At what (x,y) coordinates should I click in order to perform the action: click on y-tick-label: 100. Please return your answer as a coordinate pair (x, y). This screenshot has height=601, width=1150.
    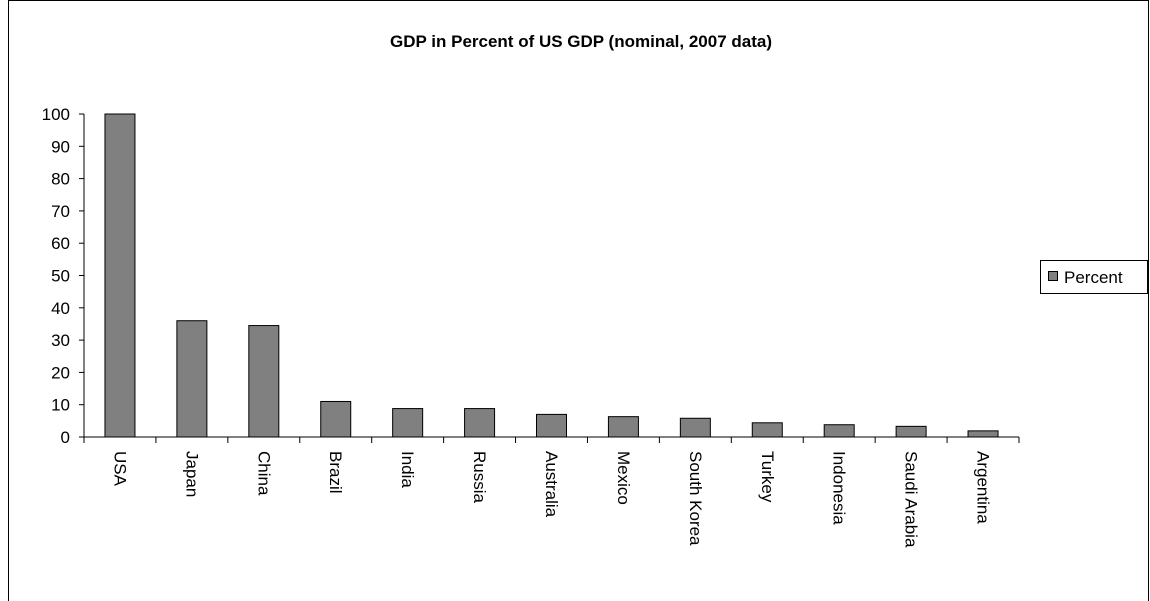
    Looking at the image, I should click on (56, 114).